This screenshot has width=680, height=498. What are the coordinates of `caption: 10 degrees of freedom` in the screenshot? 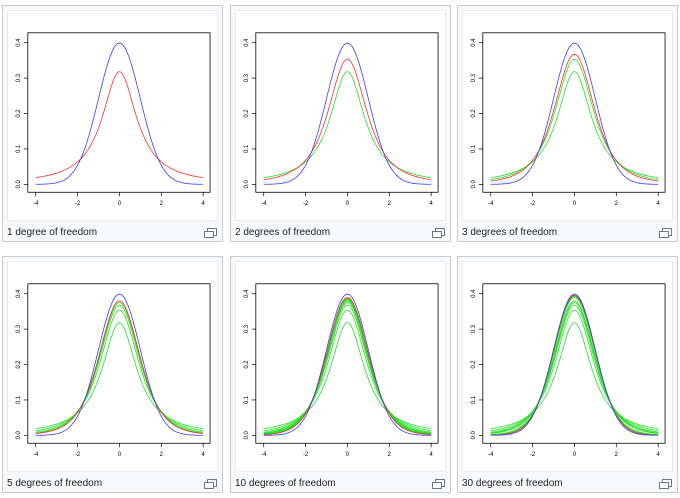 It's located at (285, 483).